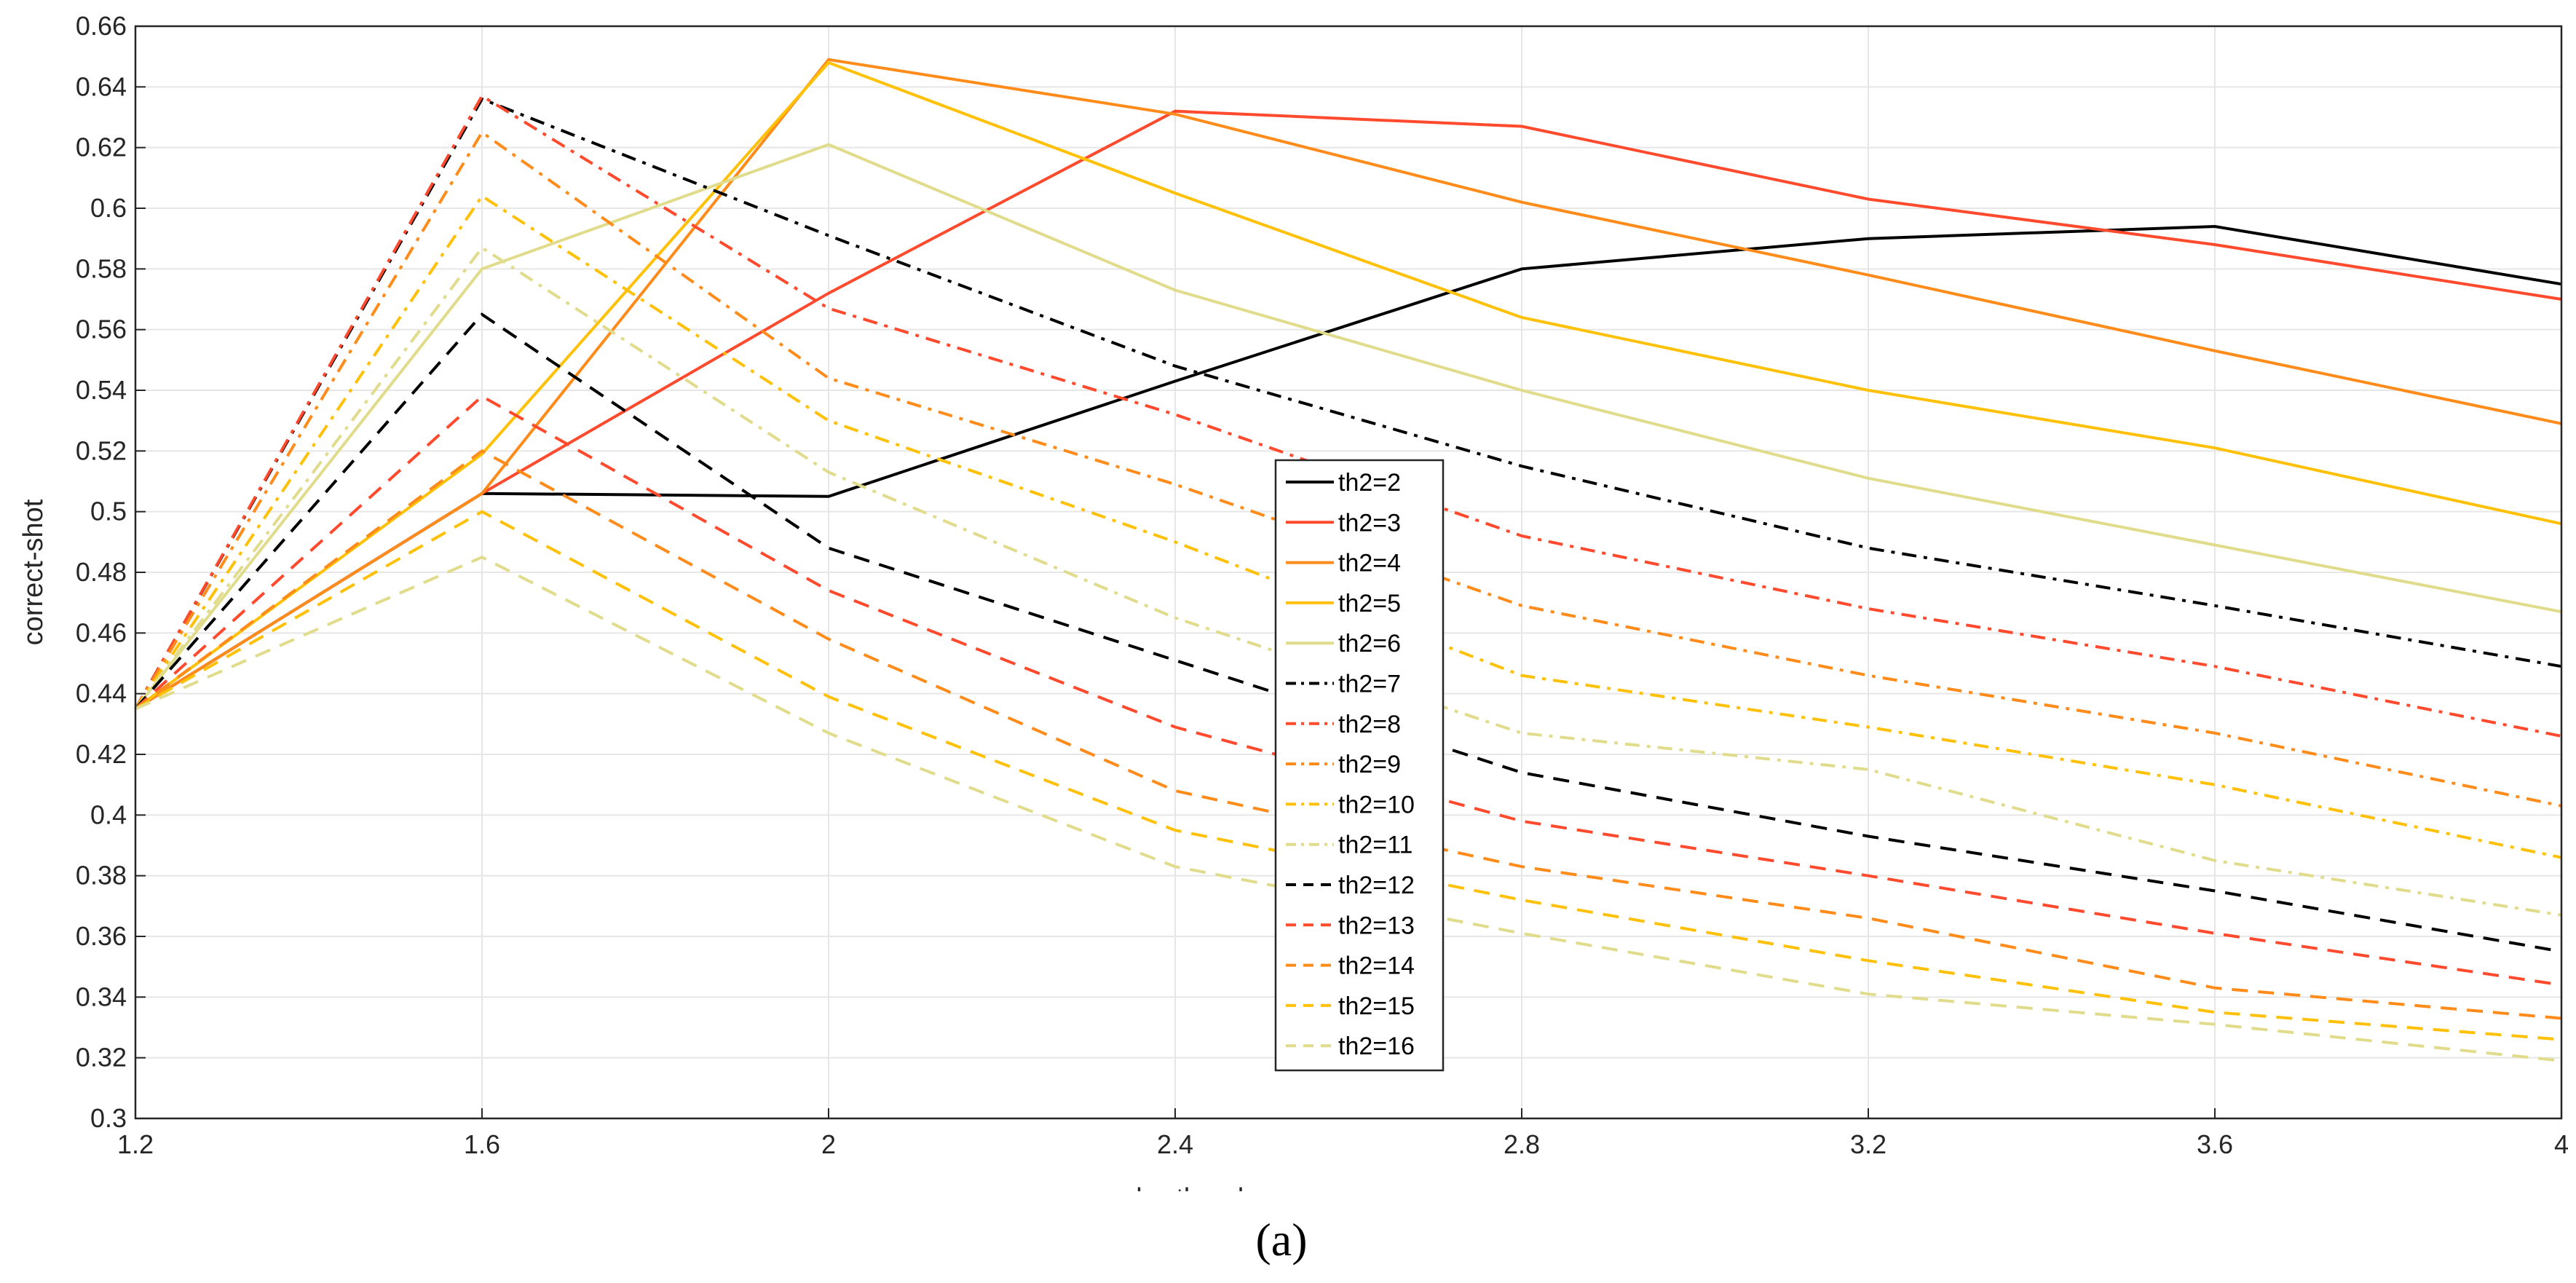 The image size is (2576, 1283). What do you see at coordinates (135, 1144) in the screenshot?
I see `x-tick-label: 1.2` at bounding box center [135, 1144].